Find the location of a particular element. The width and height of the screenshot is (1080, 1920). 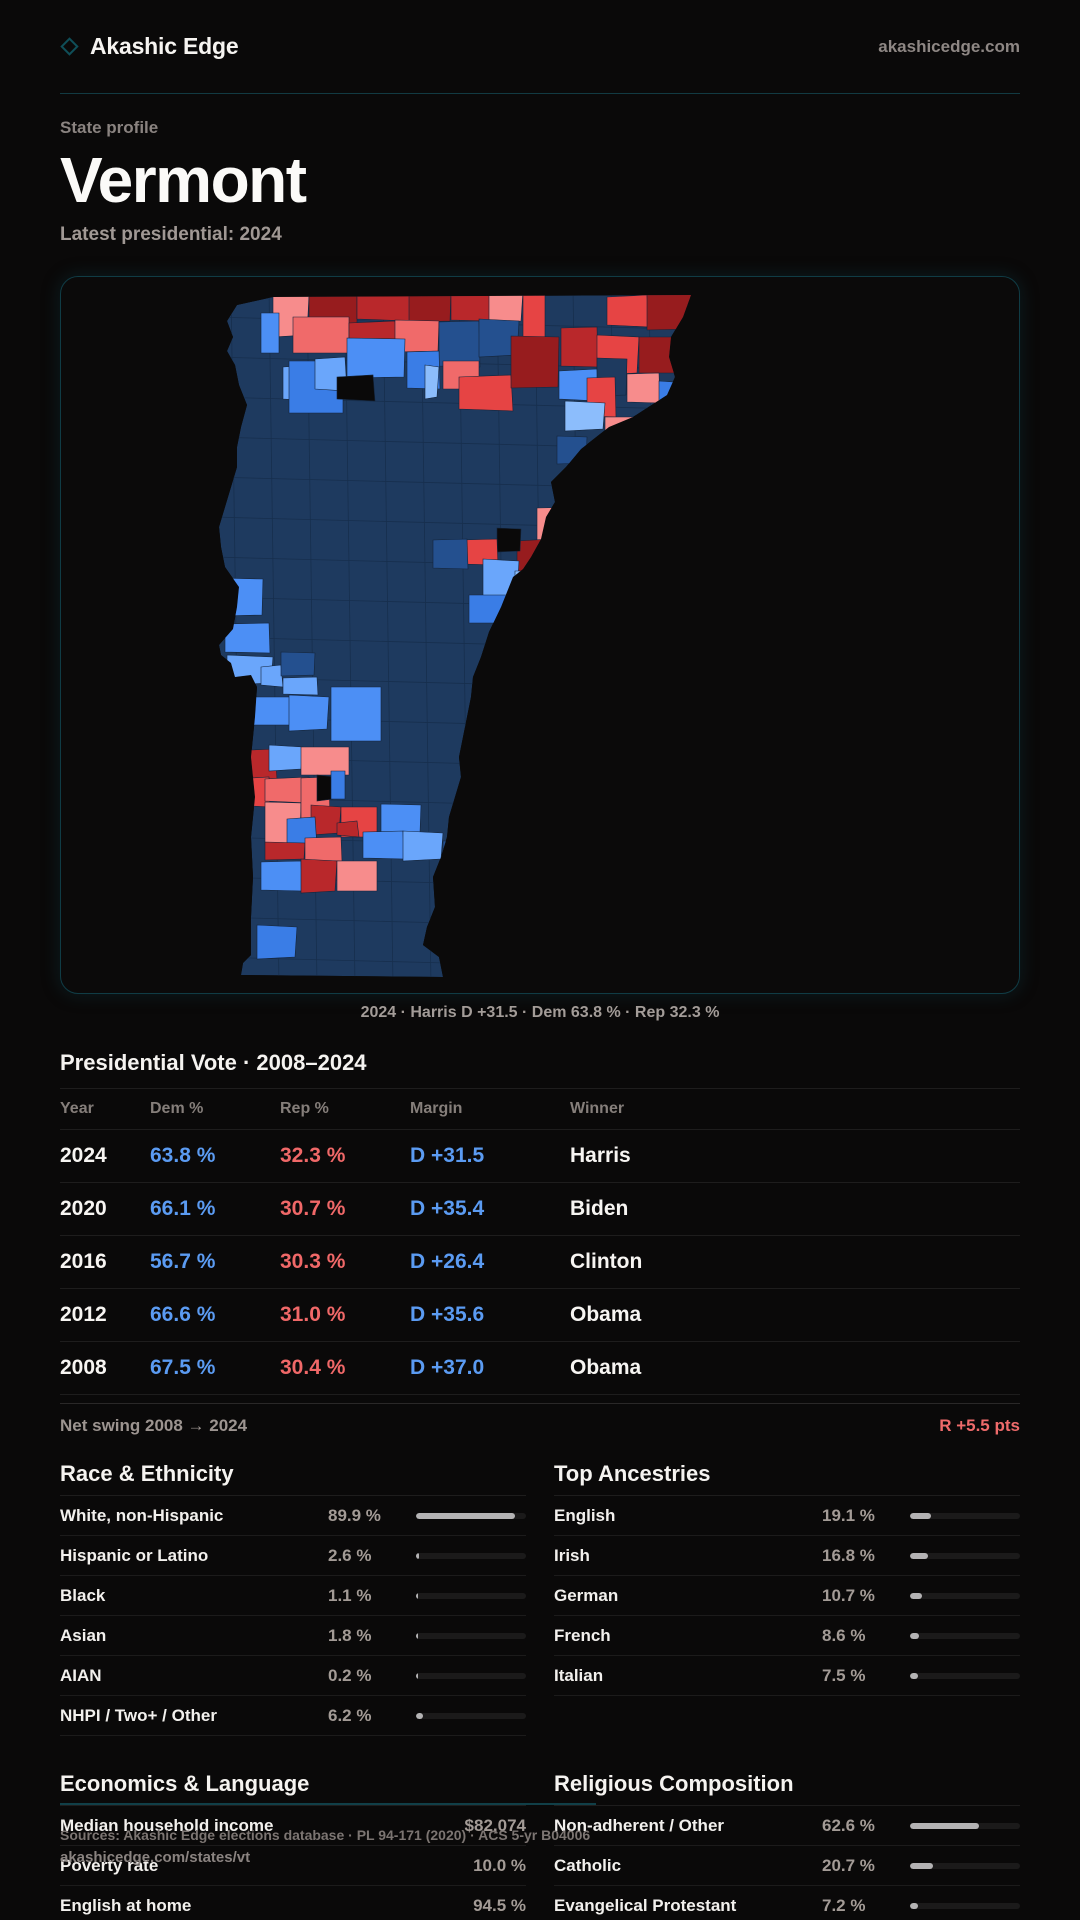

site-url-link: akashicedge.com is located at coordinates (949, 46).